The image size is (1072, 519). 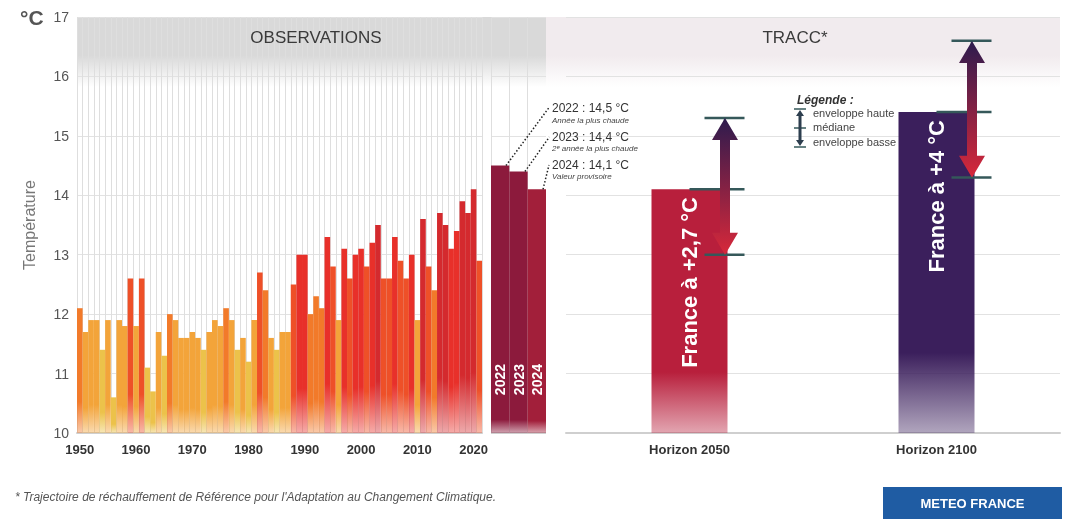 I want to click on x-tick-label: Horizon 2050, so click(x=689, y=449).